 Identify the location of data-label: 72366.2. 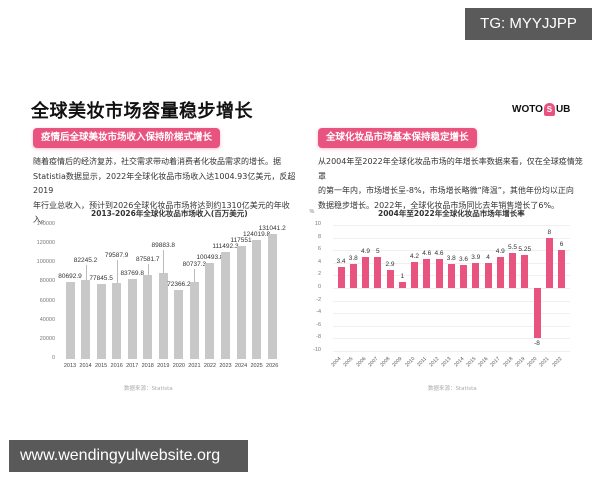
(179, 284).